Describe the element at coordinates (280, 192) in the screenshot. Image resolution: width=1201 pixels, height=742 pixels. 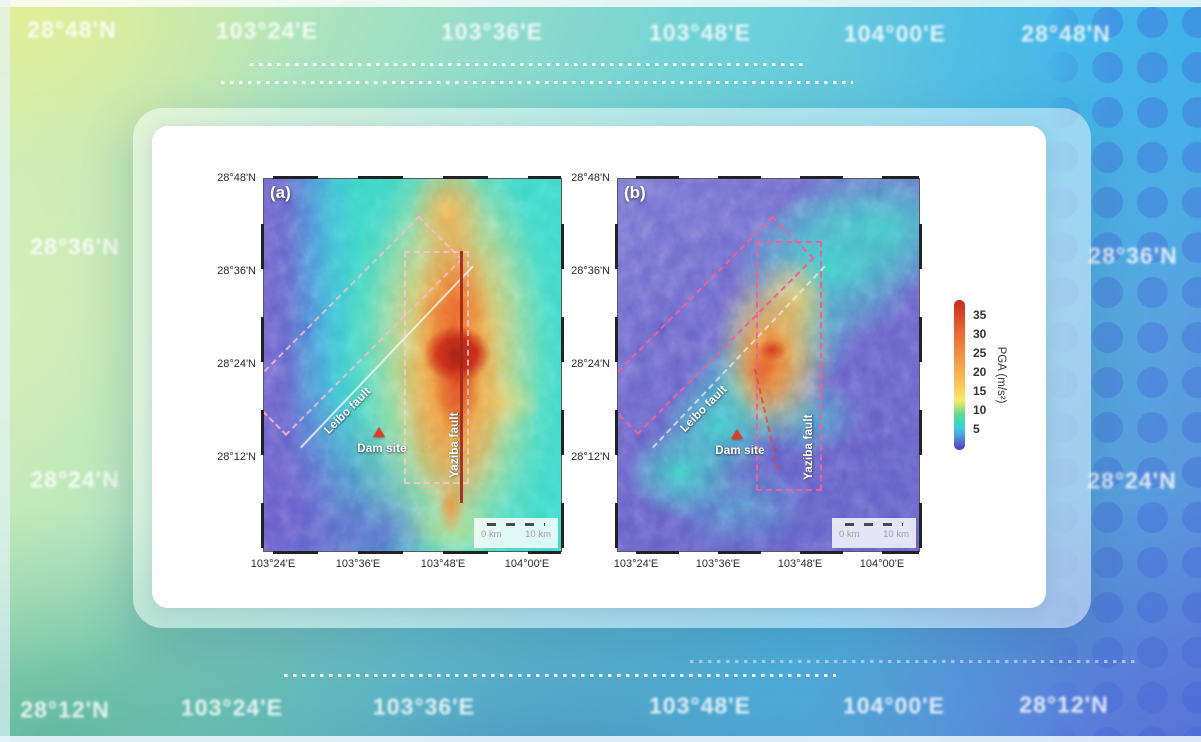
I see `panel-a-label: (a)` at that location.